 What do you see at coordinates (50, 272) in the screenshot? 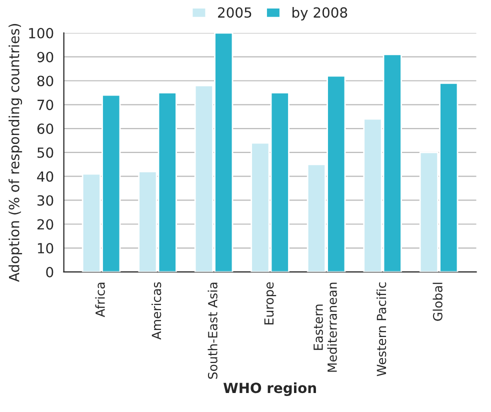
I see `y-tick-label: 0` at bounding box center [50, 272].